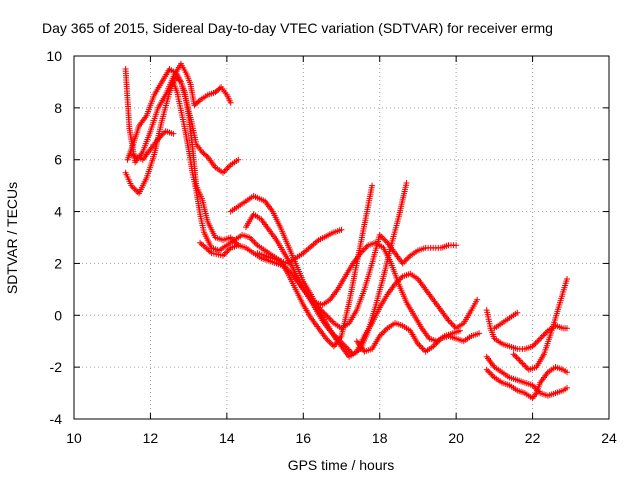  Describe the element at coordinates (609, 438) in the screenshot. I see `x-tick-label: 24` at that location.